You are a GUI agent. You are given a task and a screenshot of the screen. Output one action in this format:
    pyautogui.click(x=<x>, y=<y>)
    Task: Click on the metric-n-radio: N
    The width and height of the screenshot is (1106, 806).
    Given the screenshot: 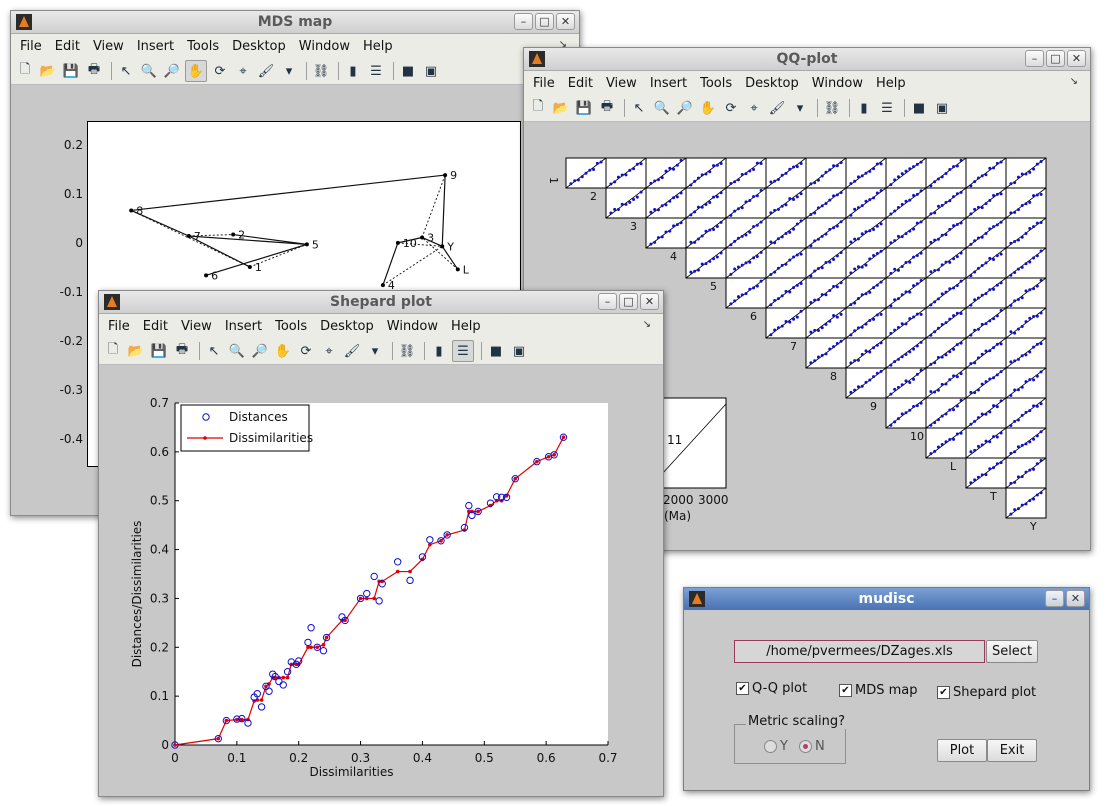 What is the action you would take?
    pyautogui.click(x=812, y=746)
    